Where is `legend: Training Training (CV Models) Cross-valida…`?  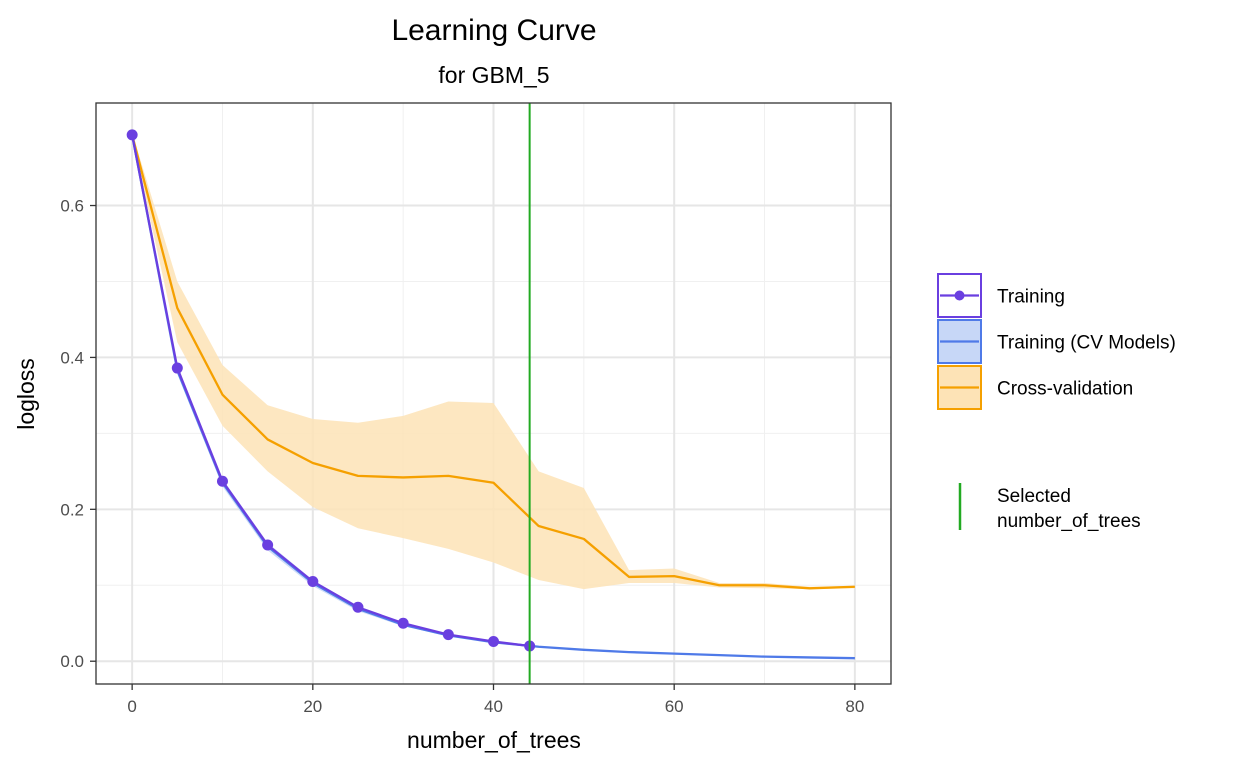 legend: Training Training (CV Models) Cross-valida… is located at coordinates (1056, 402).